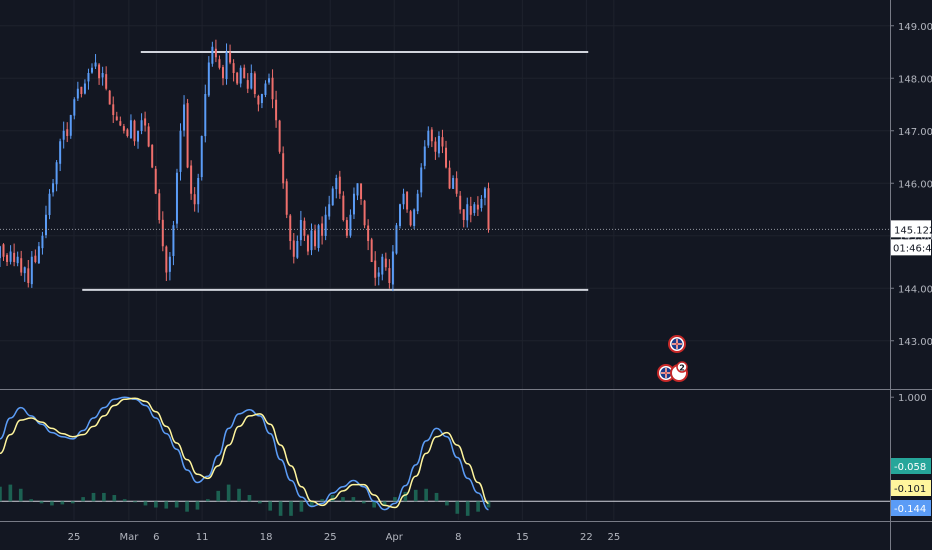  Describe the element at coordinates (915, 289) in the screenshot. I see `y-tick-label: 144.000` at that location.